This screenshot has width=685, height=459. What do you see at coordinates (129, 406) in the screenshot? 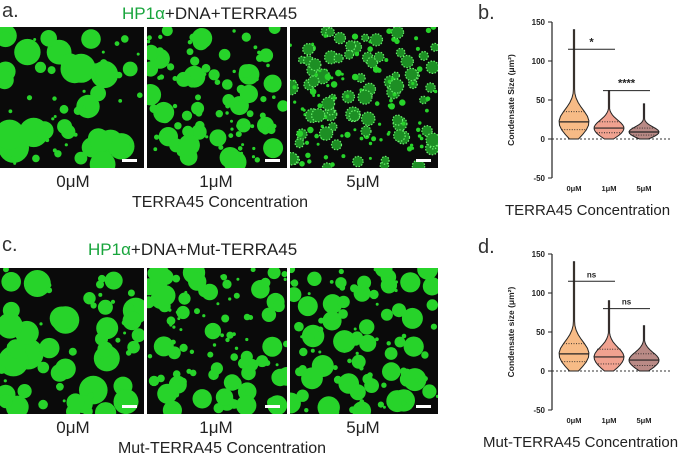
I see `scale-bar` at bounding box center [129, 406].